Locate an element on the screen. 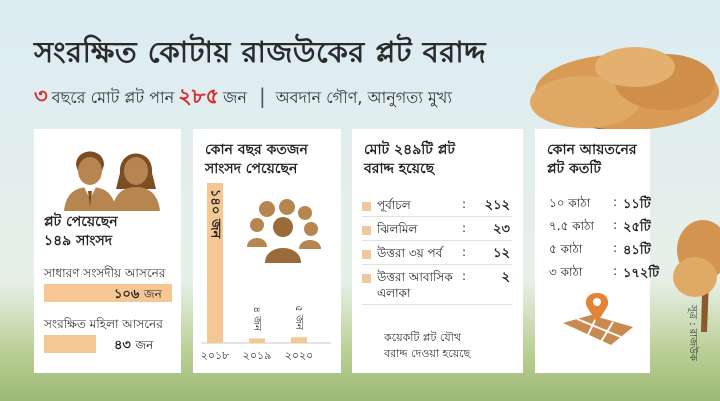 The image size is (720, 401). mp-heading-1: প্লট পেয়েছেন is located at coordinates (81, 222).